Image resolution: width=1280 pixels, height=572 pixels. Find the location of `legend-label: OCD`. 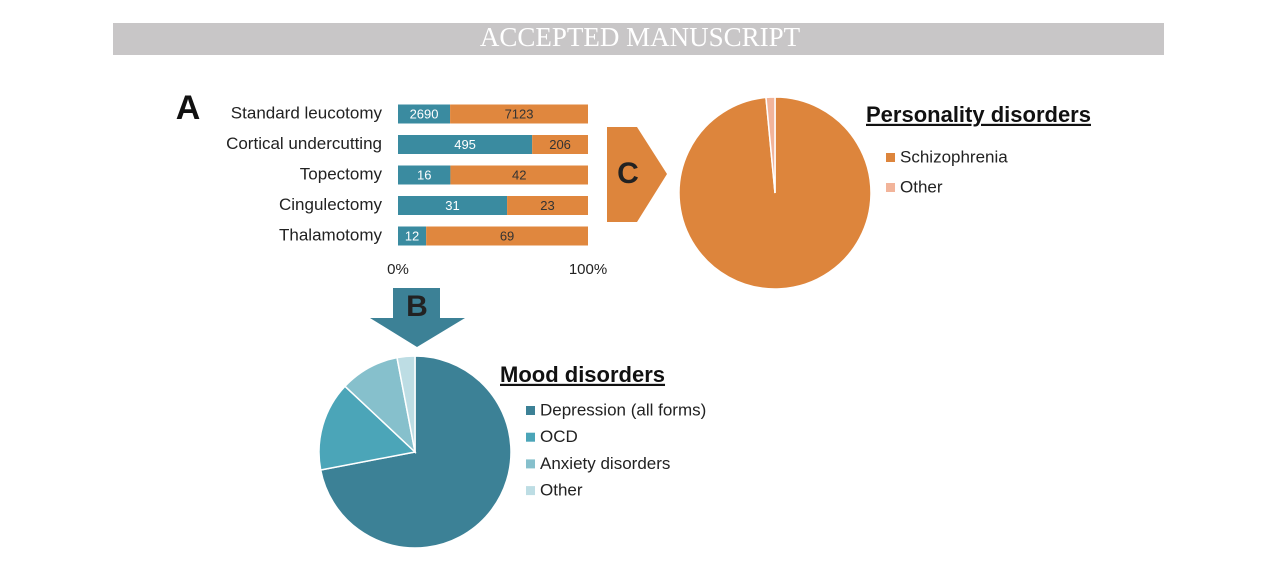

legend-label: OCD is located at coordinates (559, 436).